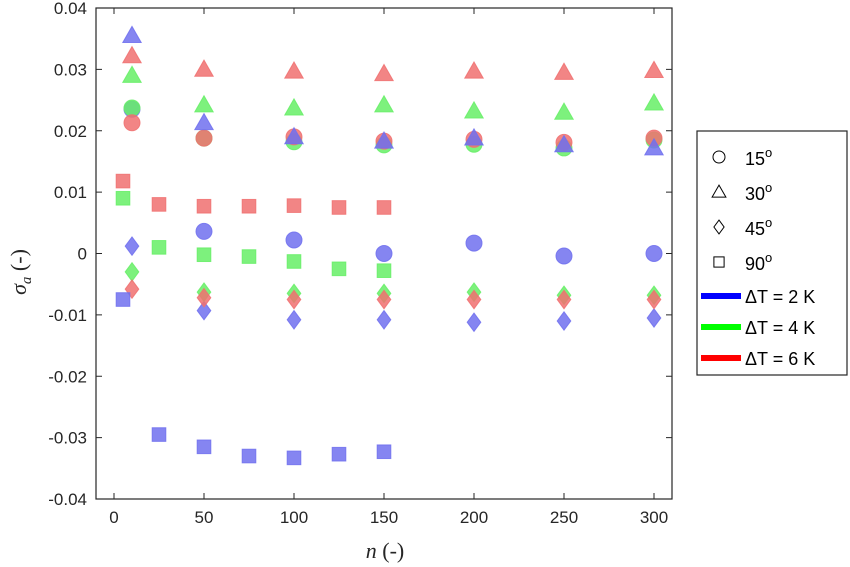 The image size is (850, 567). What do you see at coordinates (758, 157) in the screenshot?
I see `legend-label-circle: 15o` at bounding box center [758, 157].